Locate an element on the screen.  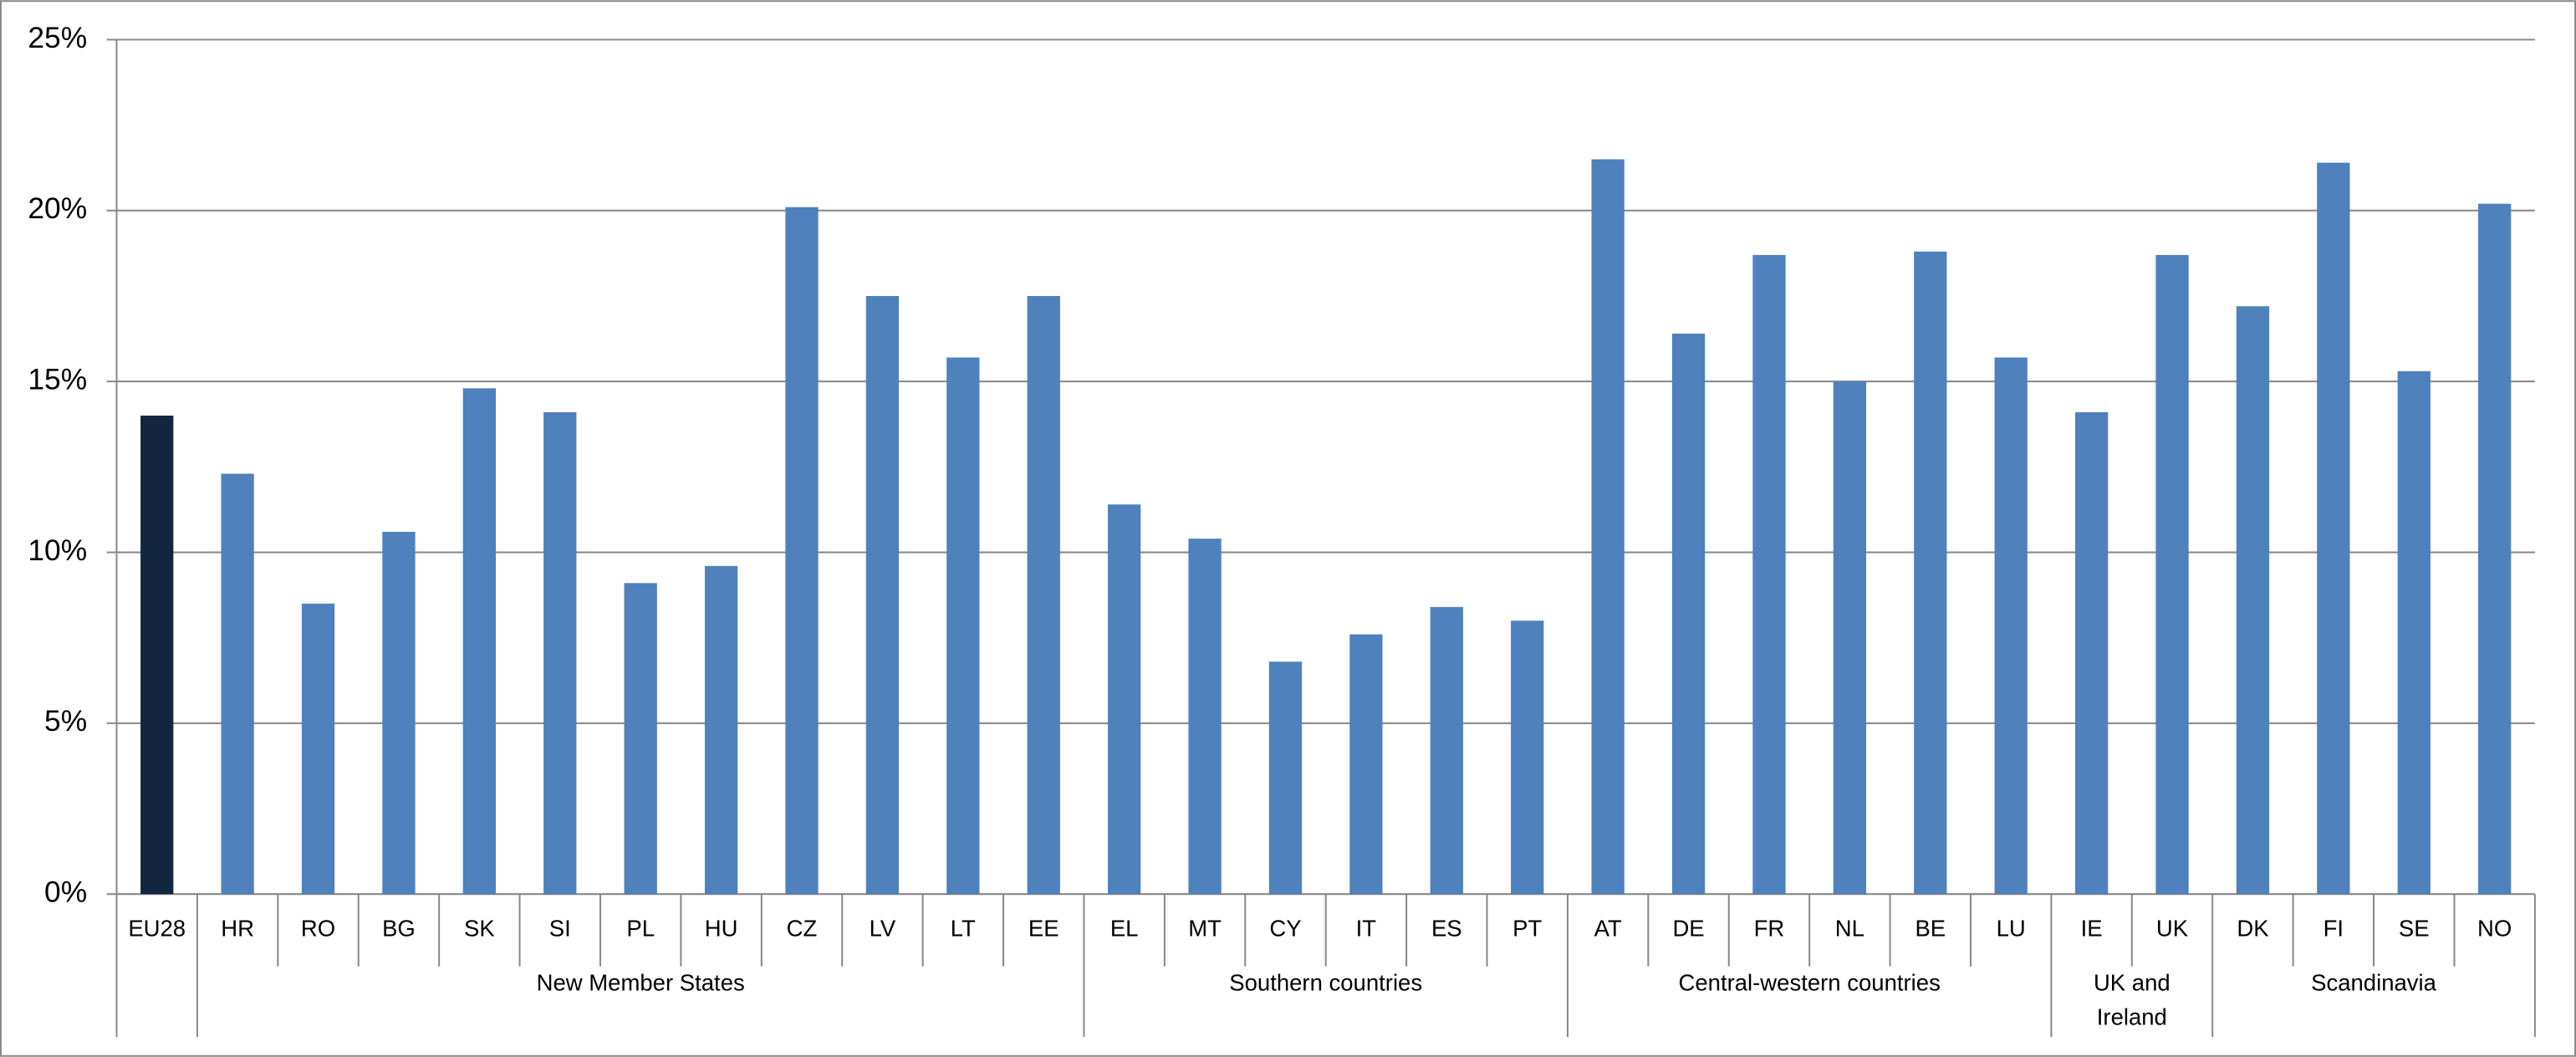
x-tick-label: EU28 is located at coordinates (157, 929).